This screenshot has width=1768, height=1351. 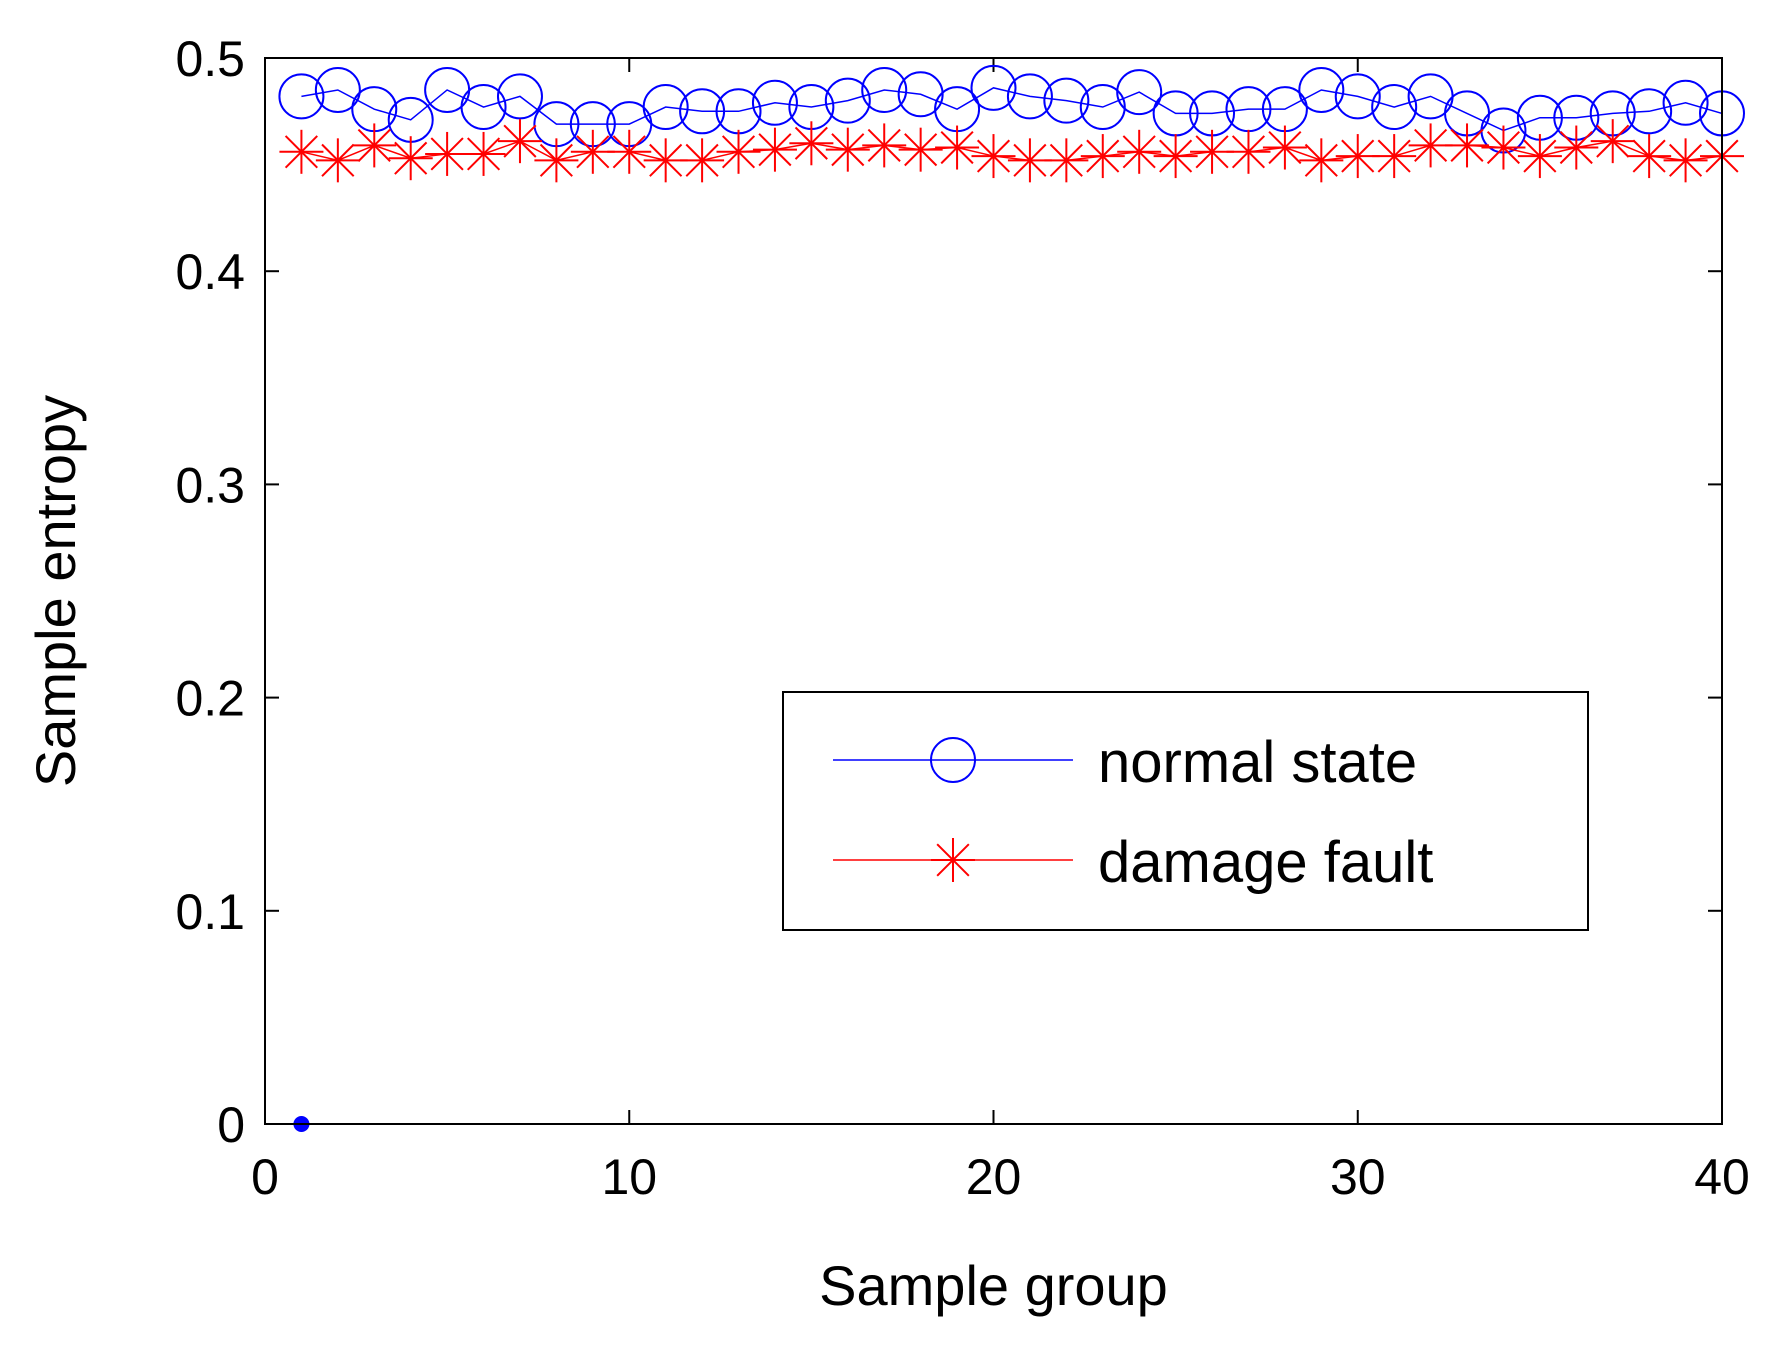 I want to click on y-tick-label: 0.4, so click(x=210, y=272).